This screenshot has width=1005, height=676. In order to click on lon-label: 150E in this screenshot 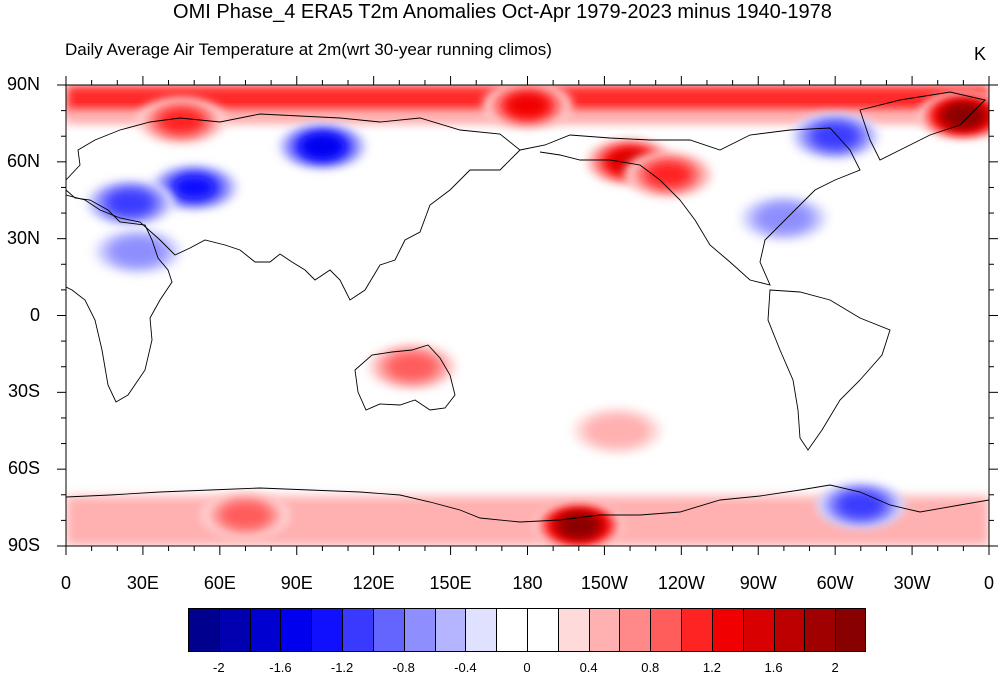, I will do `click(450, 583)`.